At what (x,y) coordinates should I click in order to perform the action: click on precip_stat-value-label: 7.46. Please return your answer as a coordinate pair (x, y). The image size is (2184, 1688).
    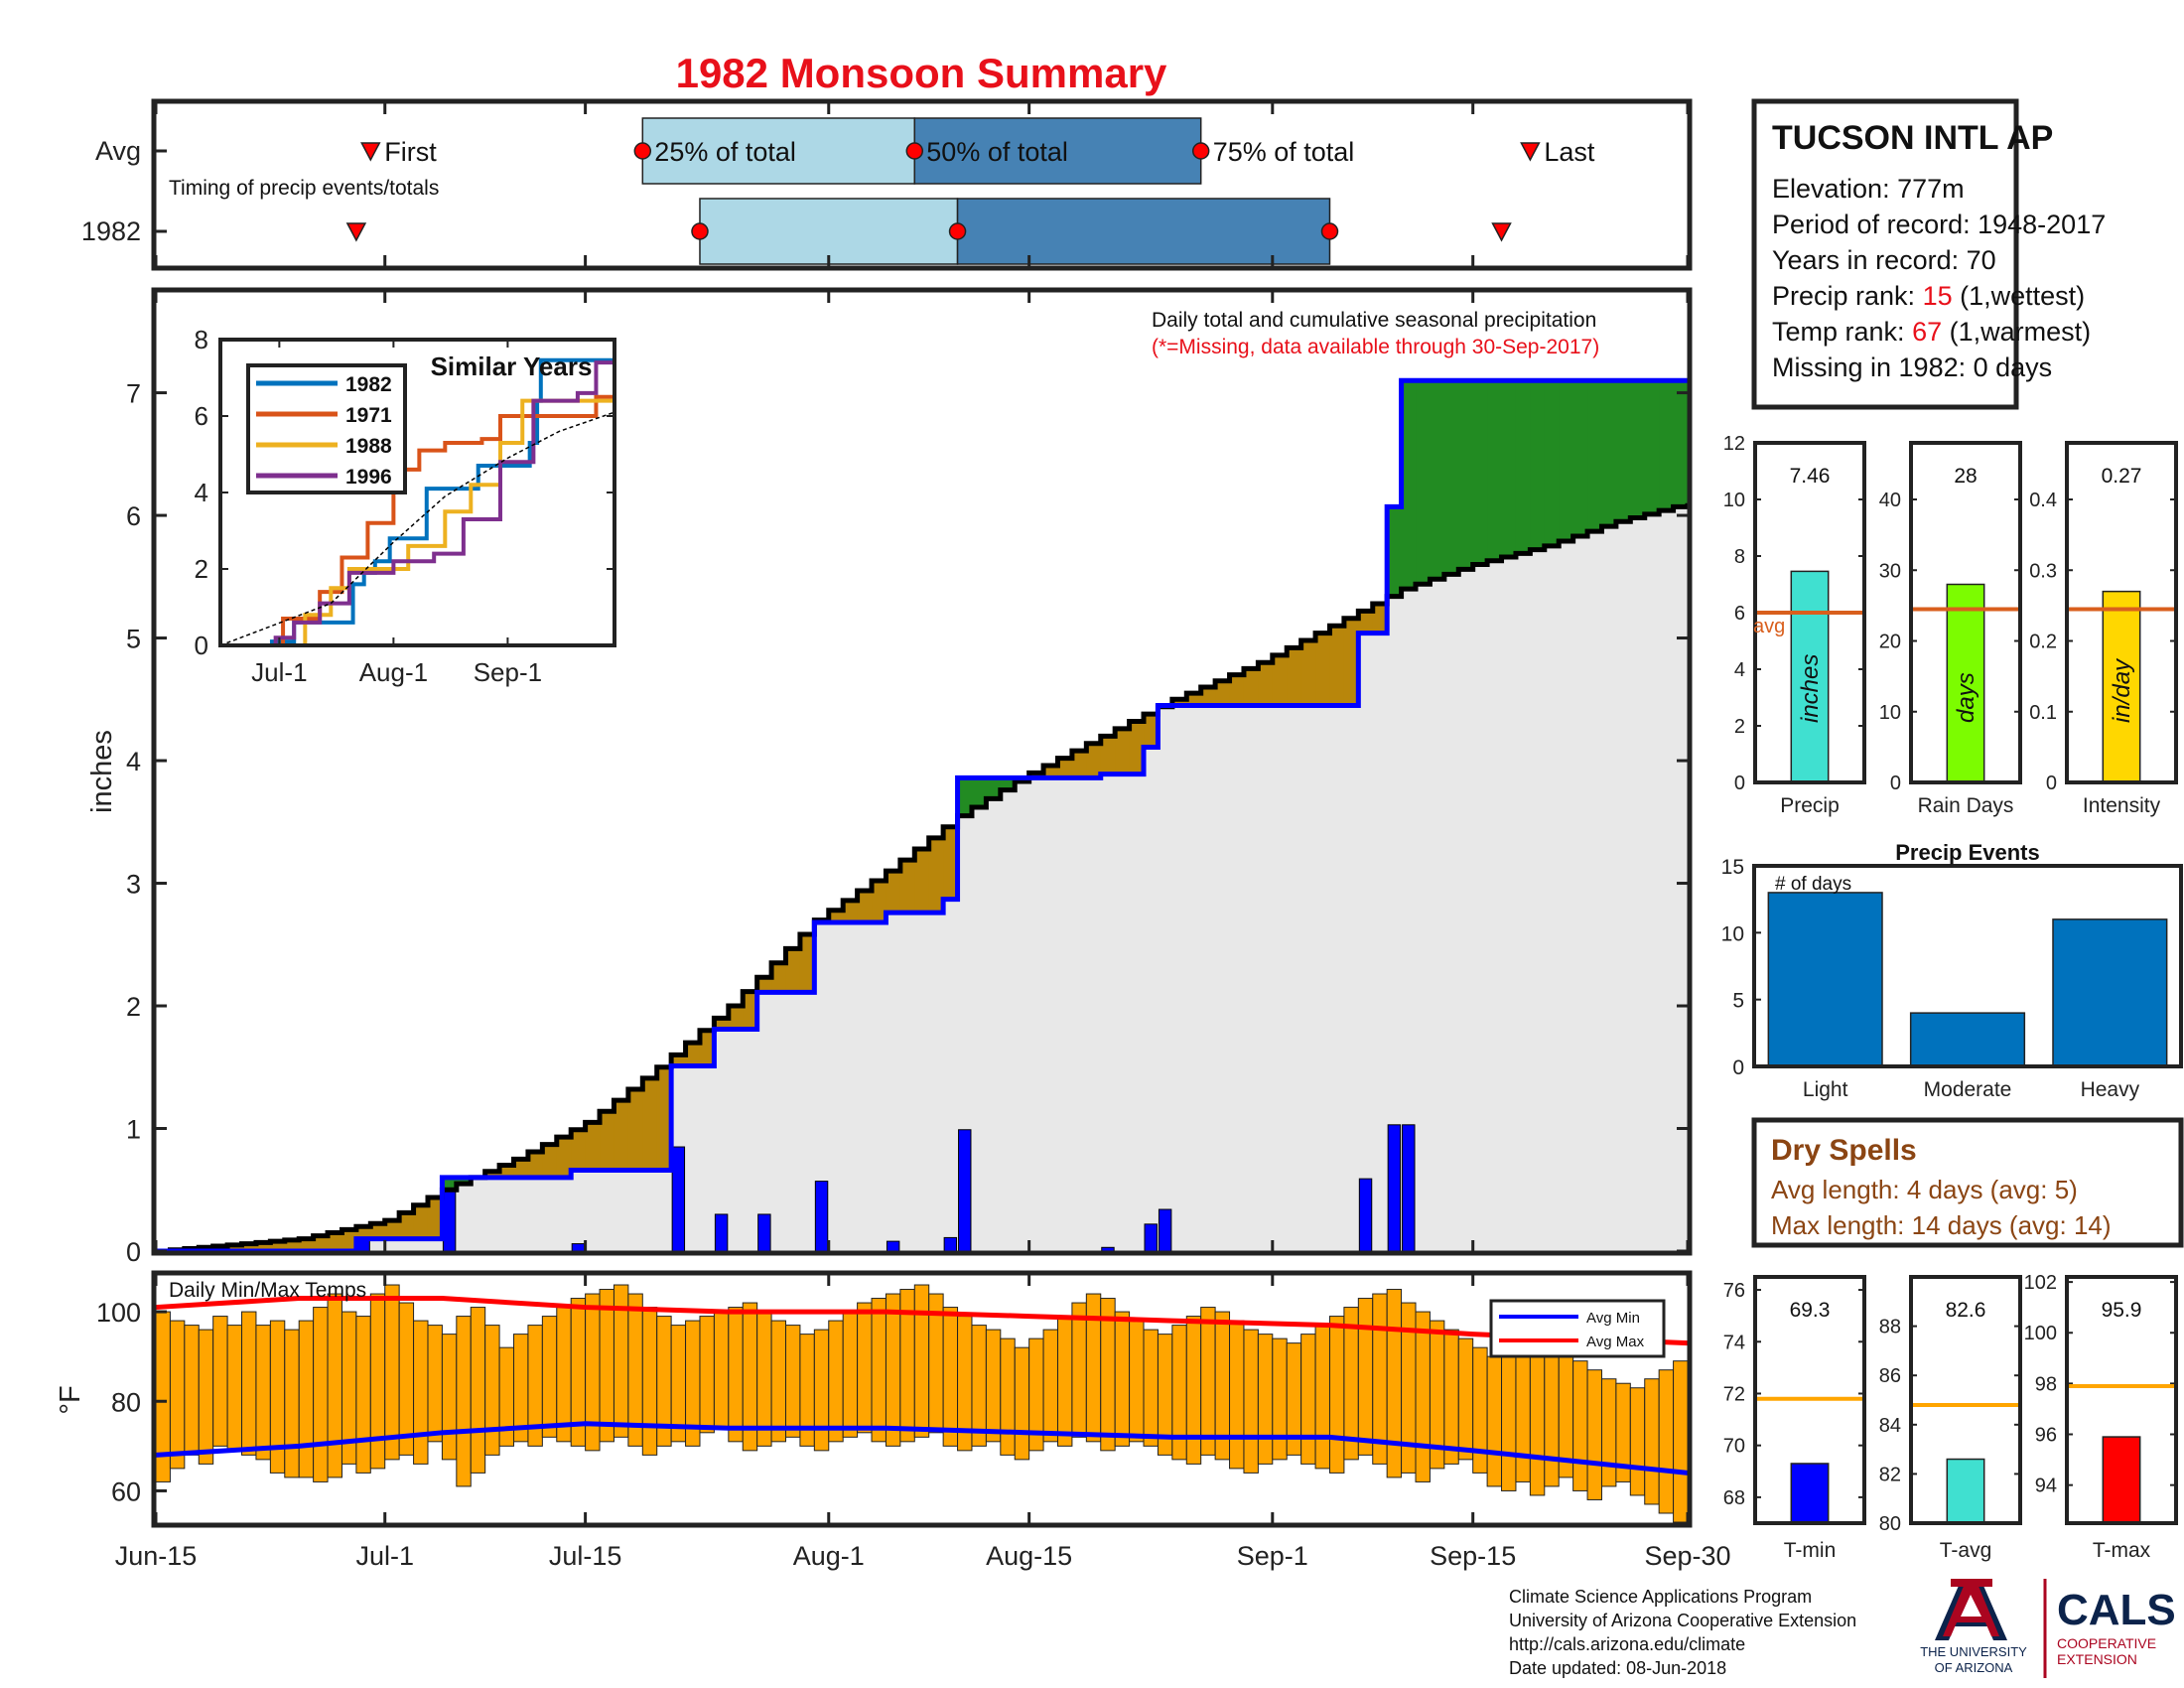
    Looking at the image, I should click on (1810, 476).